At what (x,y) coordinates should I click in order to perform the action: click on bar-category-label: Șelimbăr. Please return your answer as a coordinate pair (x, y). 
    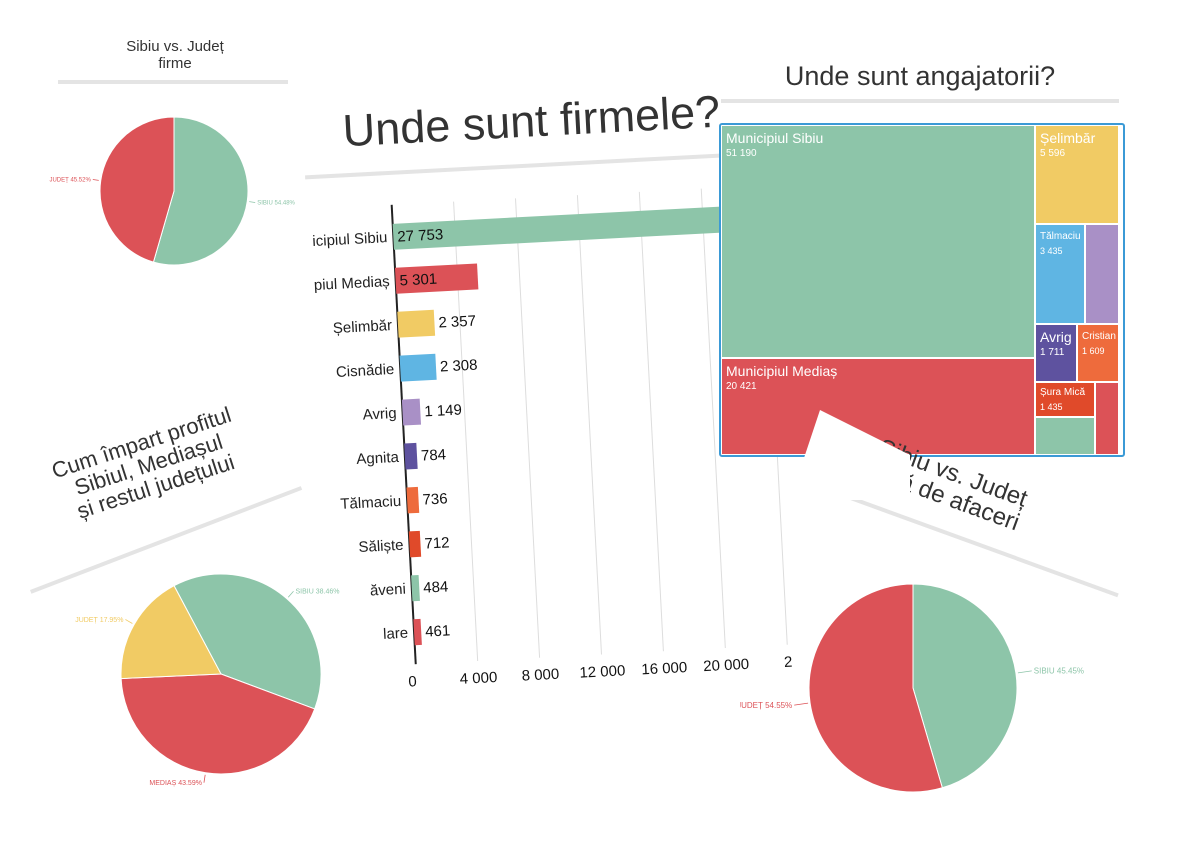
    Looking at the image, I should click on (362, 327).